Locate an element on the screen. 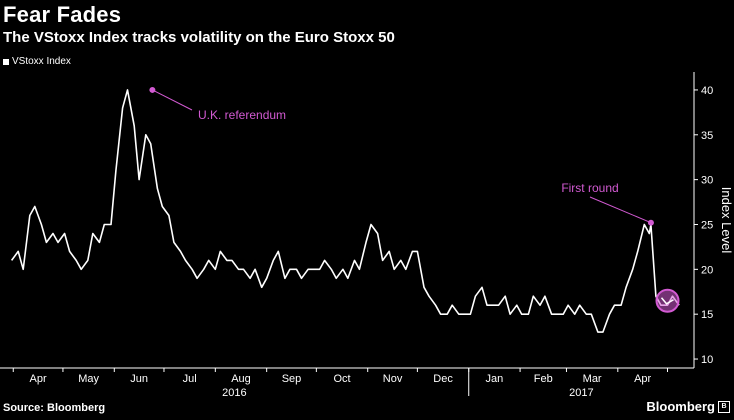 This screenshot has height=420, width=734. x-tick-label: May is located at coordinates (88, 379).